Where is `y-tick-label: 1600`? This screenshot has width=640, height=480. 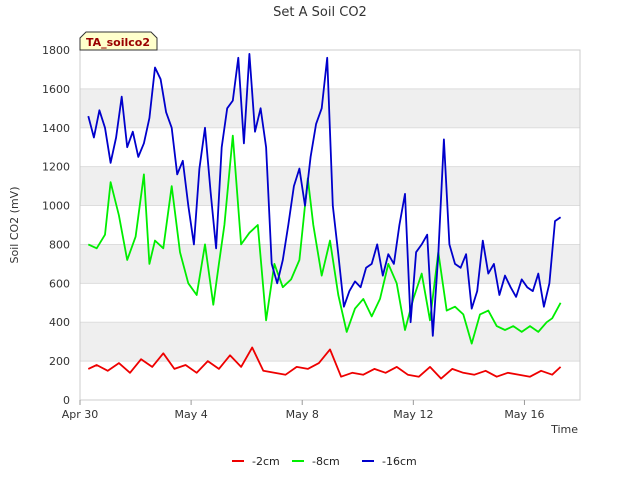 y-tick-label: 1600 is located at coordinates (56, 89).